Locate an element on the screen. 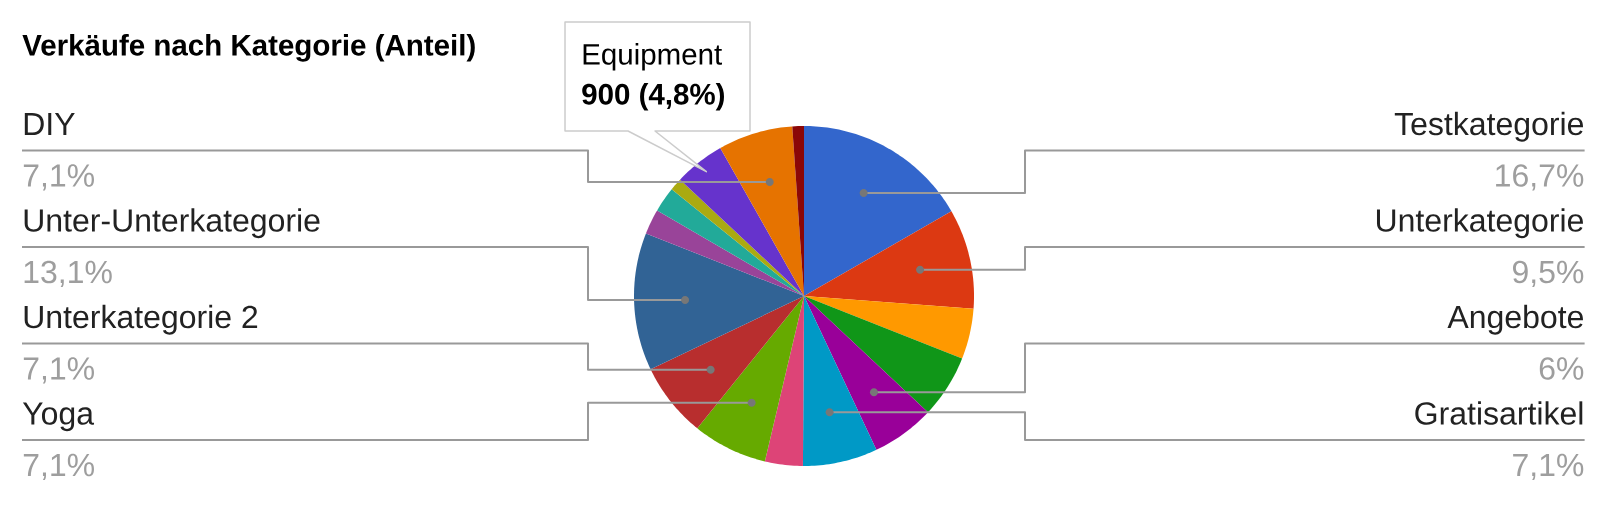 The height and width of the screenshot is (517, 1604). slice-label: Unterkategorie is located at coordinates (1479, 223).